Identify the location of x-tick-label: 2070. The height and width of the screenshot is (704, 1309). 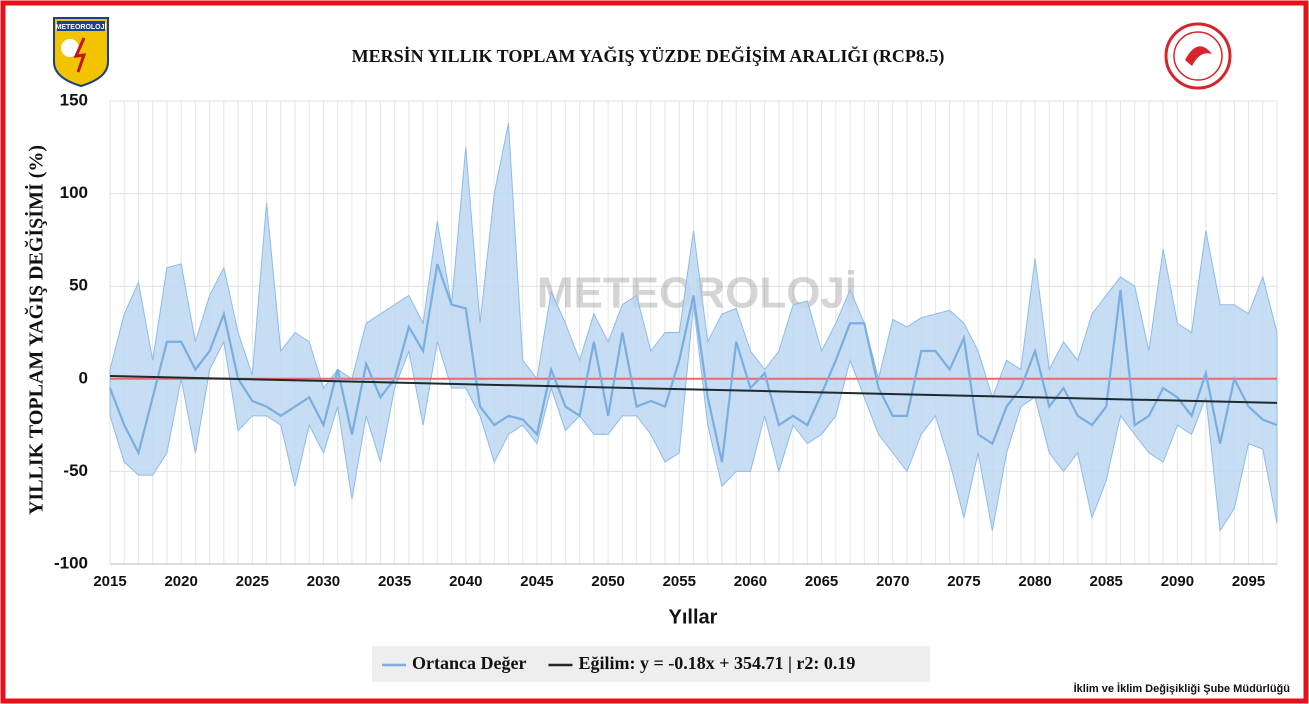
(892, 581).